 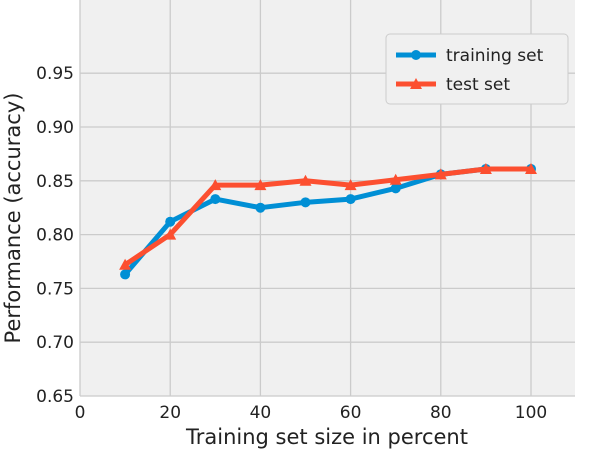 I want to click on y-tick-label: 0.80, so click(x=55, y=236).